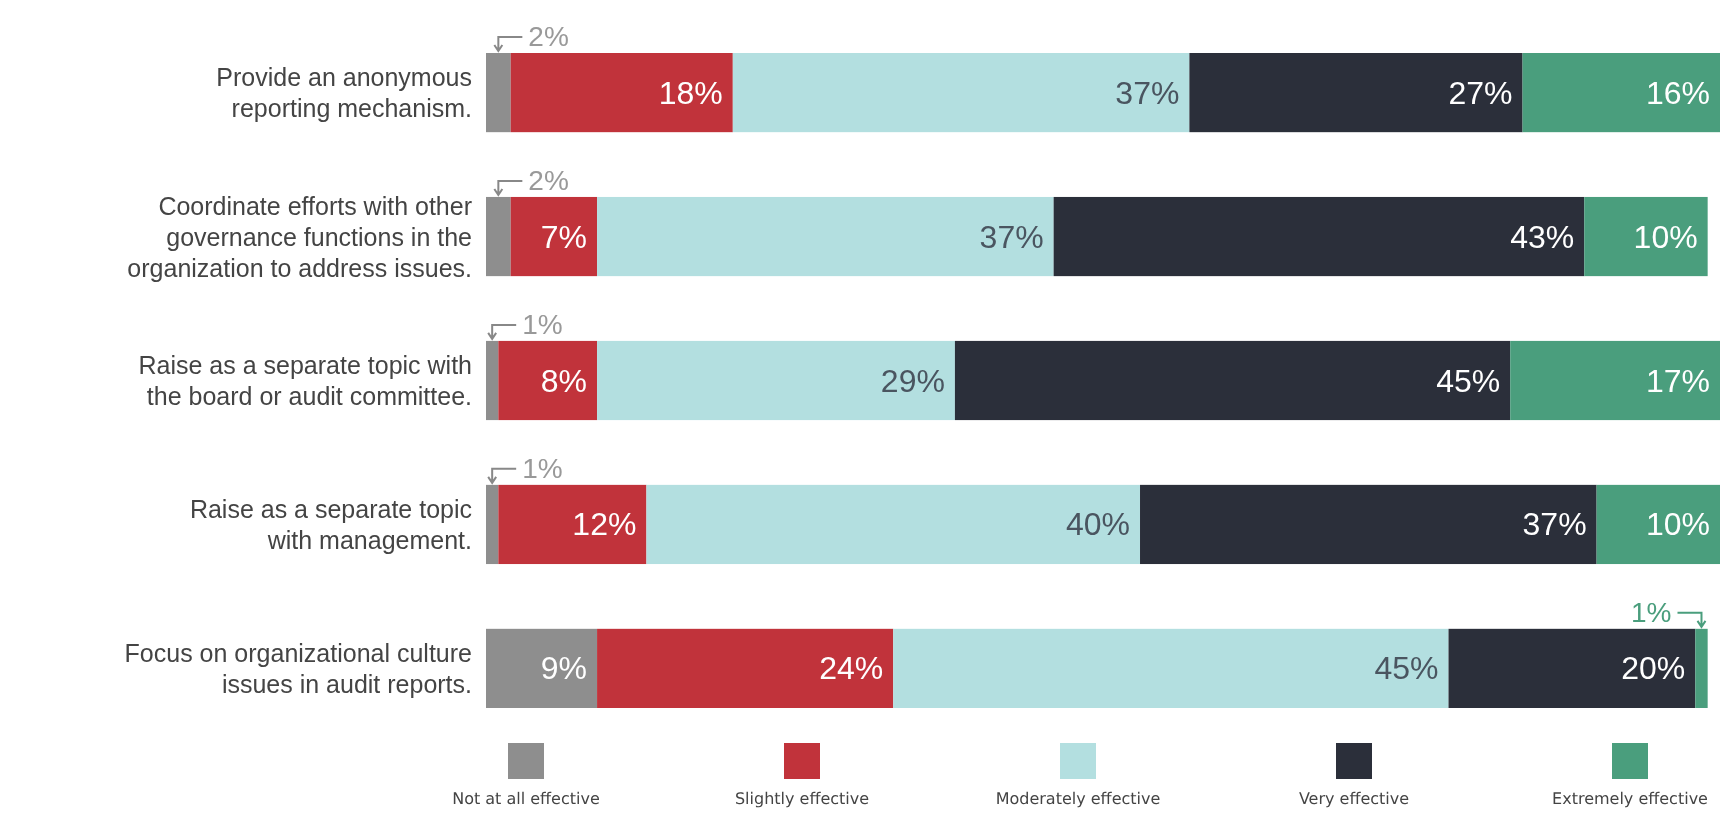 The image size is (1732, 817). Describe the element at coordinates (802, 798) in the screenshot. I see `legend-label: Slightly effective` at that location.